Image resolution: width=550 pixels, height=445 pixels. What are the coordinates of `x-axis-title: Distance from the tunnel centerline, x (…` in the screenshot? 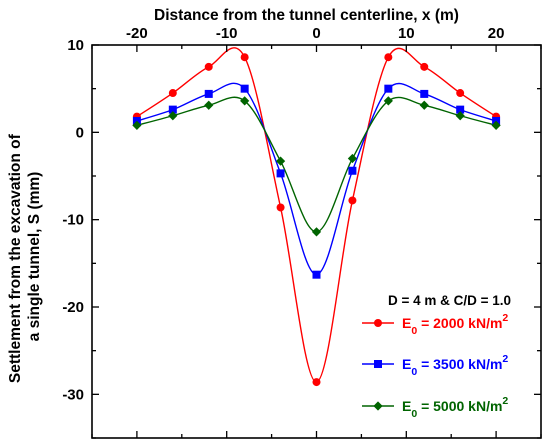 It's located at (306, 15).